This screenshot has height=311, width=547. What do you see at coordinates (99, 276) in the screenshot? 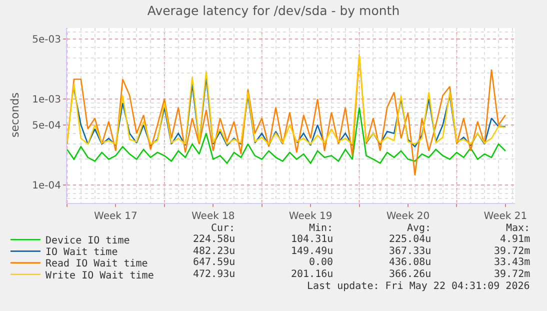
I see `legend-label: Write IO Wait time` at bounding box center [99, 276].